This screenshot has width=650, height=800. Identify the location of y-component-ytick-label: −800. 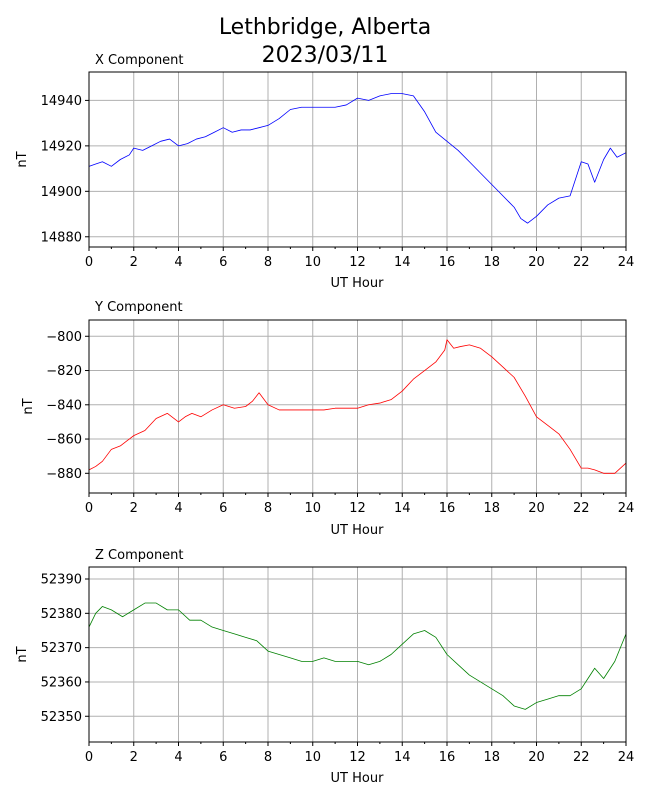
(64, 337).